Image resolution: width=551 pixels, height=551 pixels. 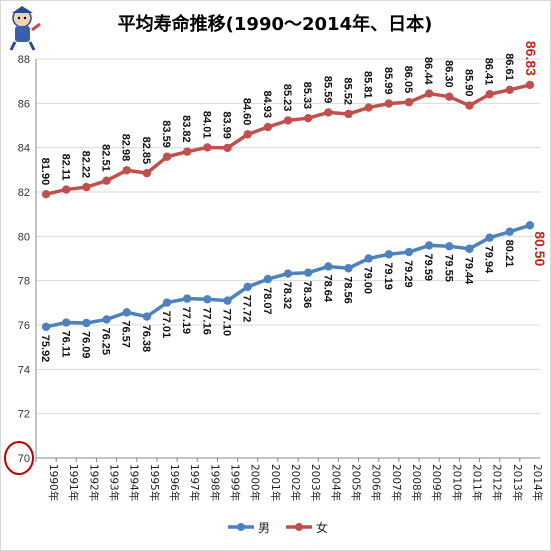 I want to click on data-label: 81.90, so click(x=45, y=172).